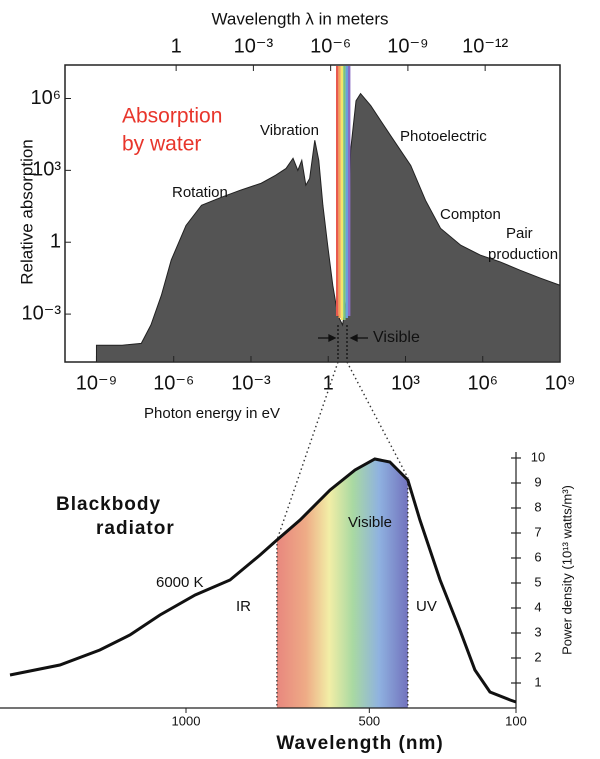  I want to click on x-tick-label: 1000, so click(186, 720).